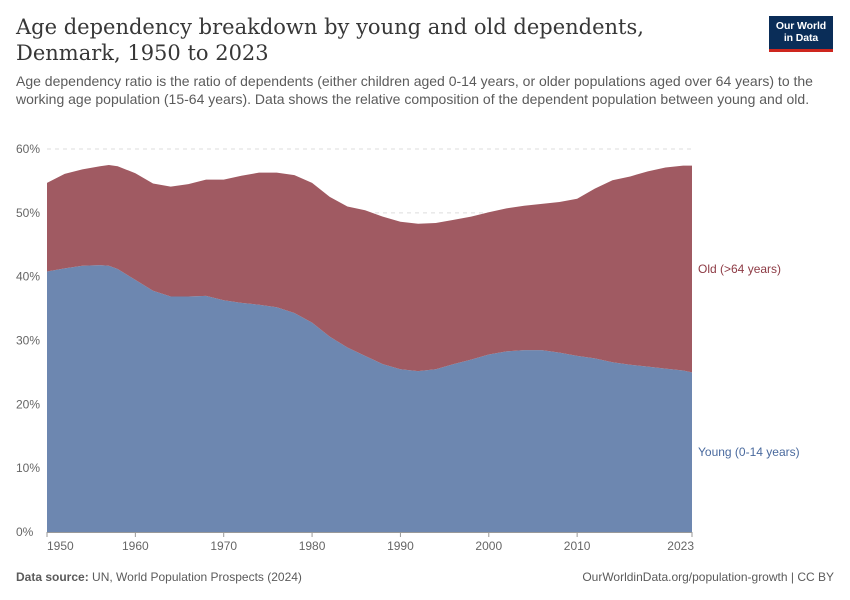 This screenshot has width=850, height=600. I want to click on y-tick-label: 0%, so click(25, 532).